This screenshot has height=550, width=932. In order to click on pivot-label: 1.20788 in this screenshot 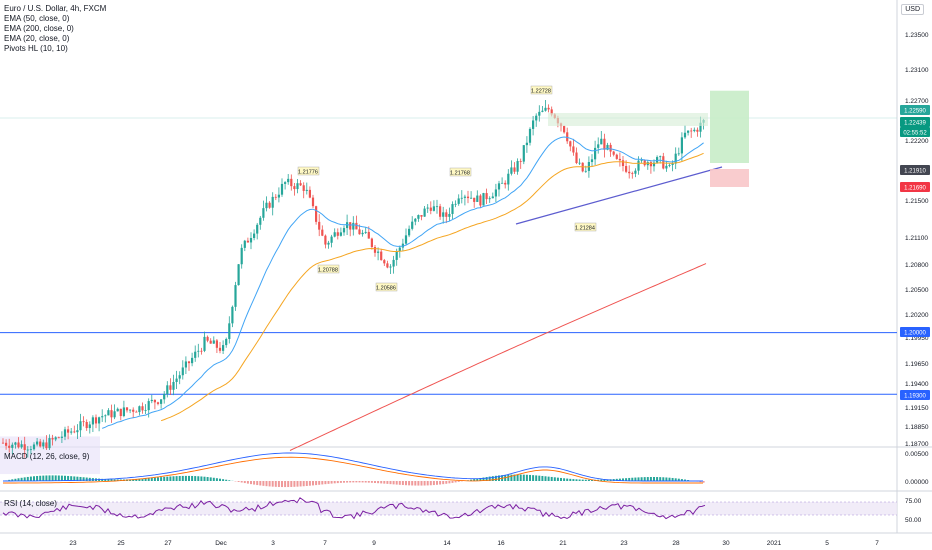, I will do `click(328, 271)`.